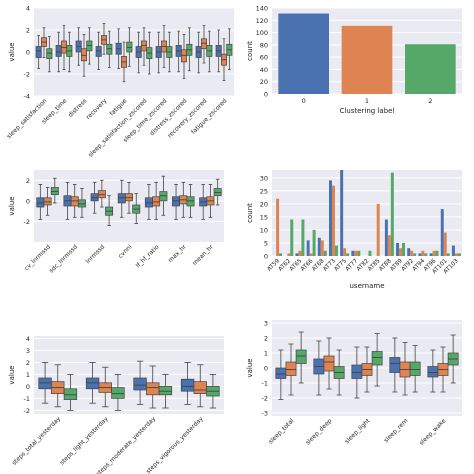  Describe the element at coordinates (84, 440) in the screenshot. I see `x-tick-label: steps_light_yesterday` at that location.